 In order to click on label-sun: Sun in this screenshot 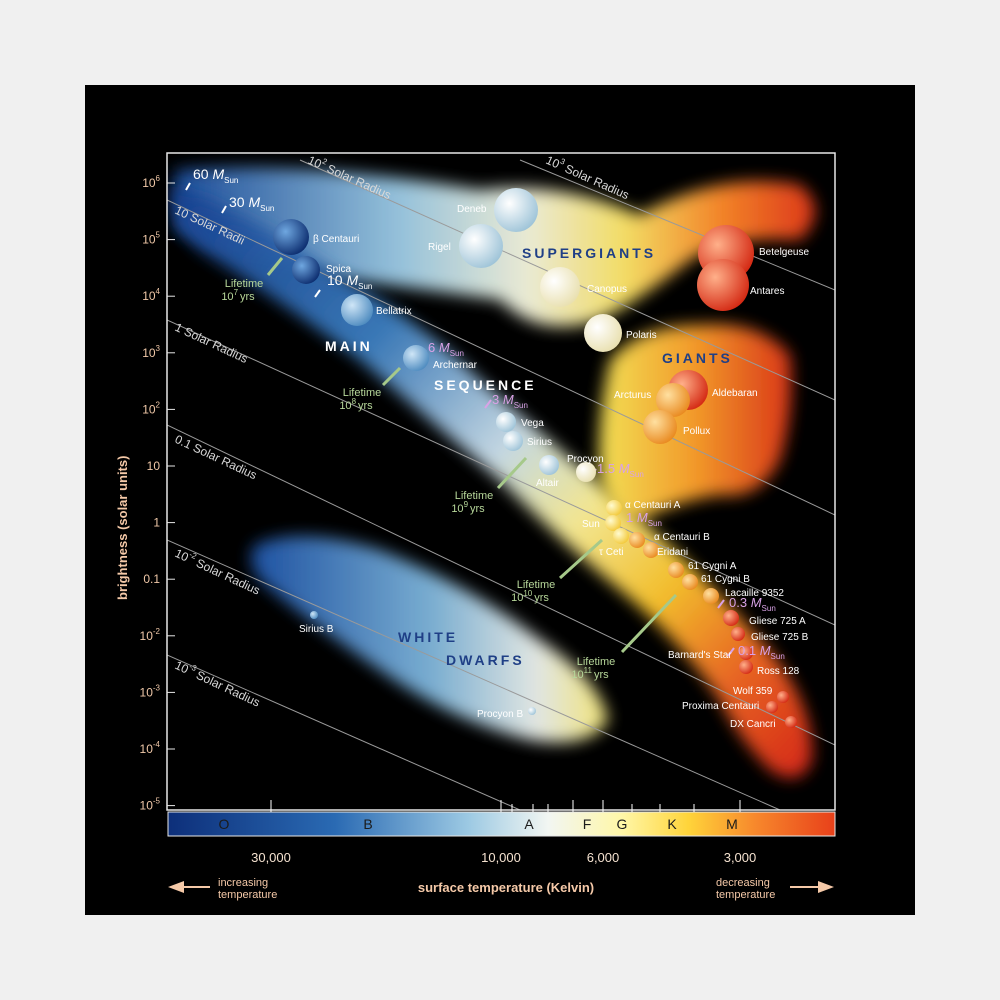, I will do `click(591, 524)`.